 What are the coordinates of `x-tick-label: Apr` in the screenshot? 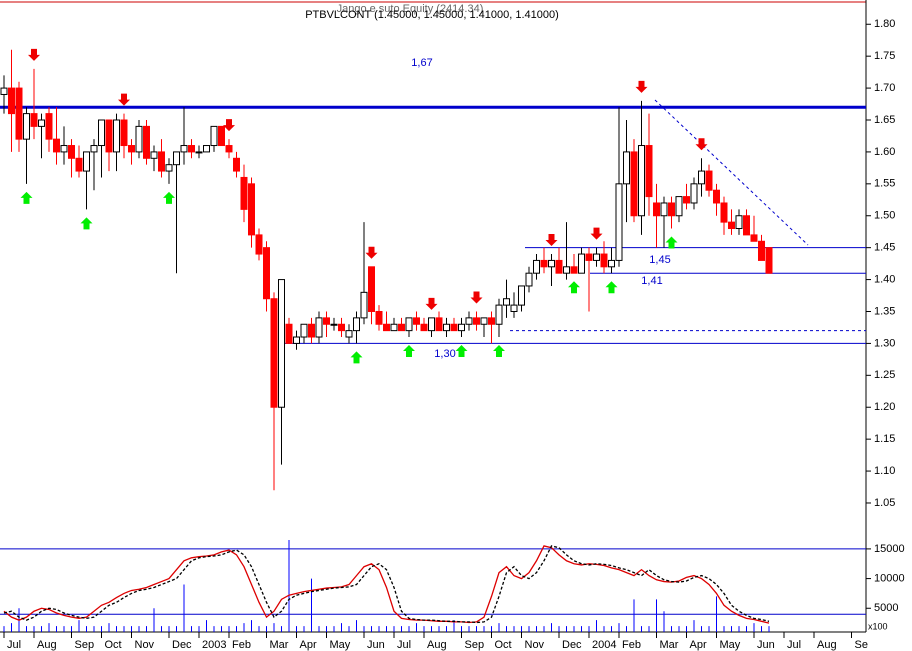 It's located at (698, 645).